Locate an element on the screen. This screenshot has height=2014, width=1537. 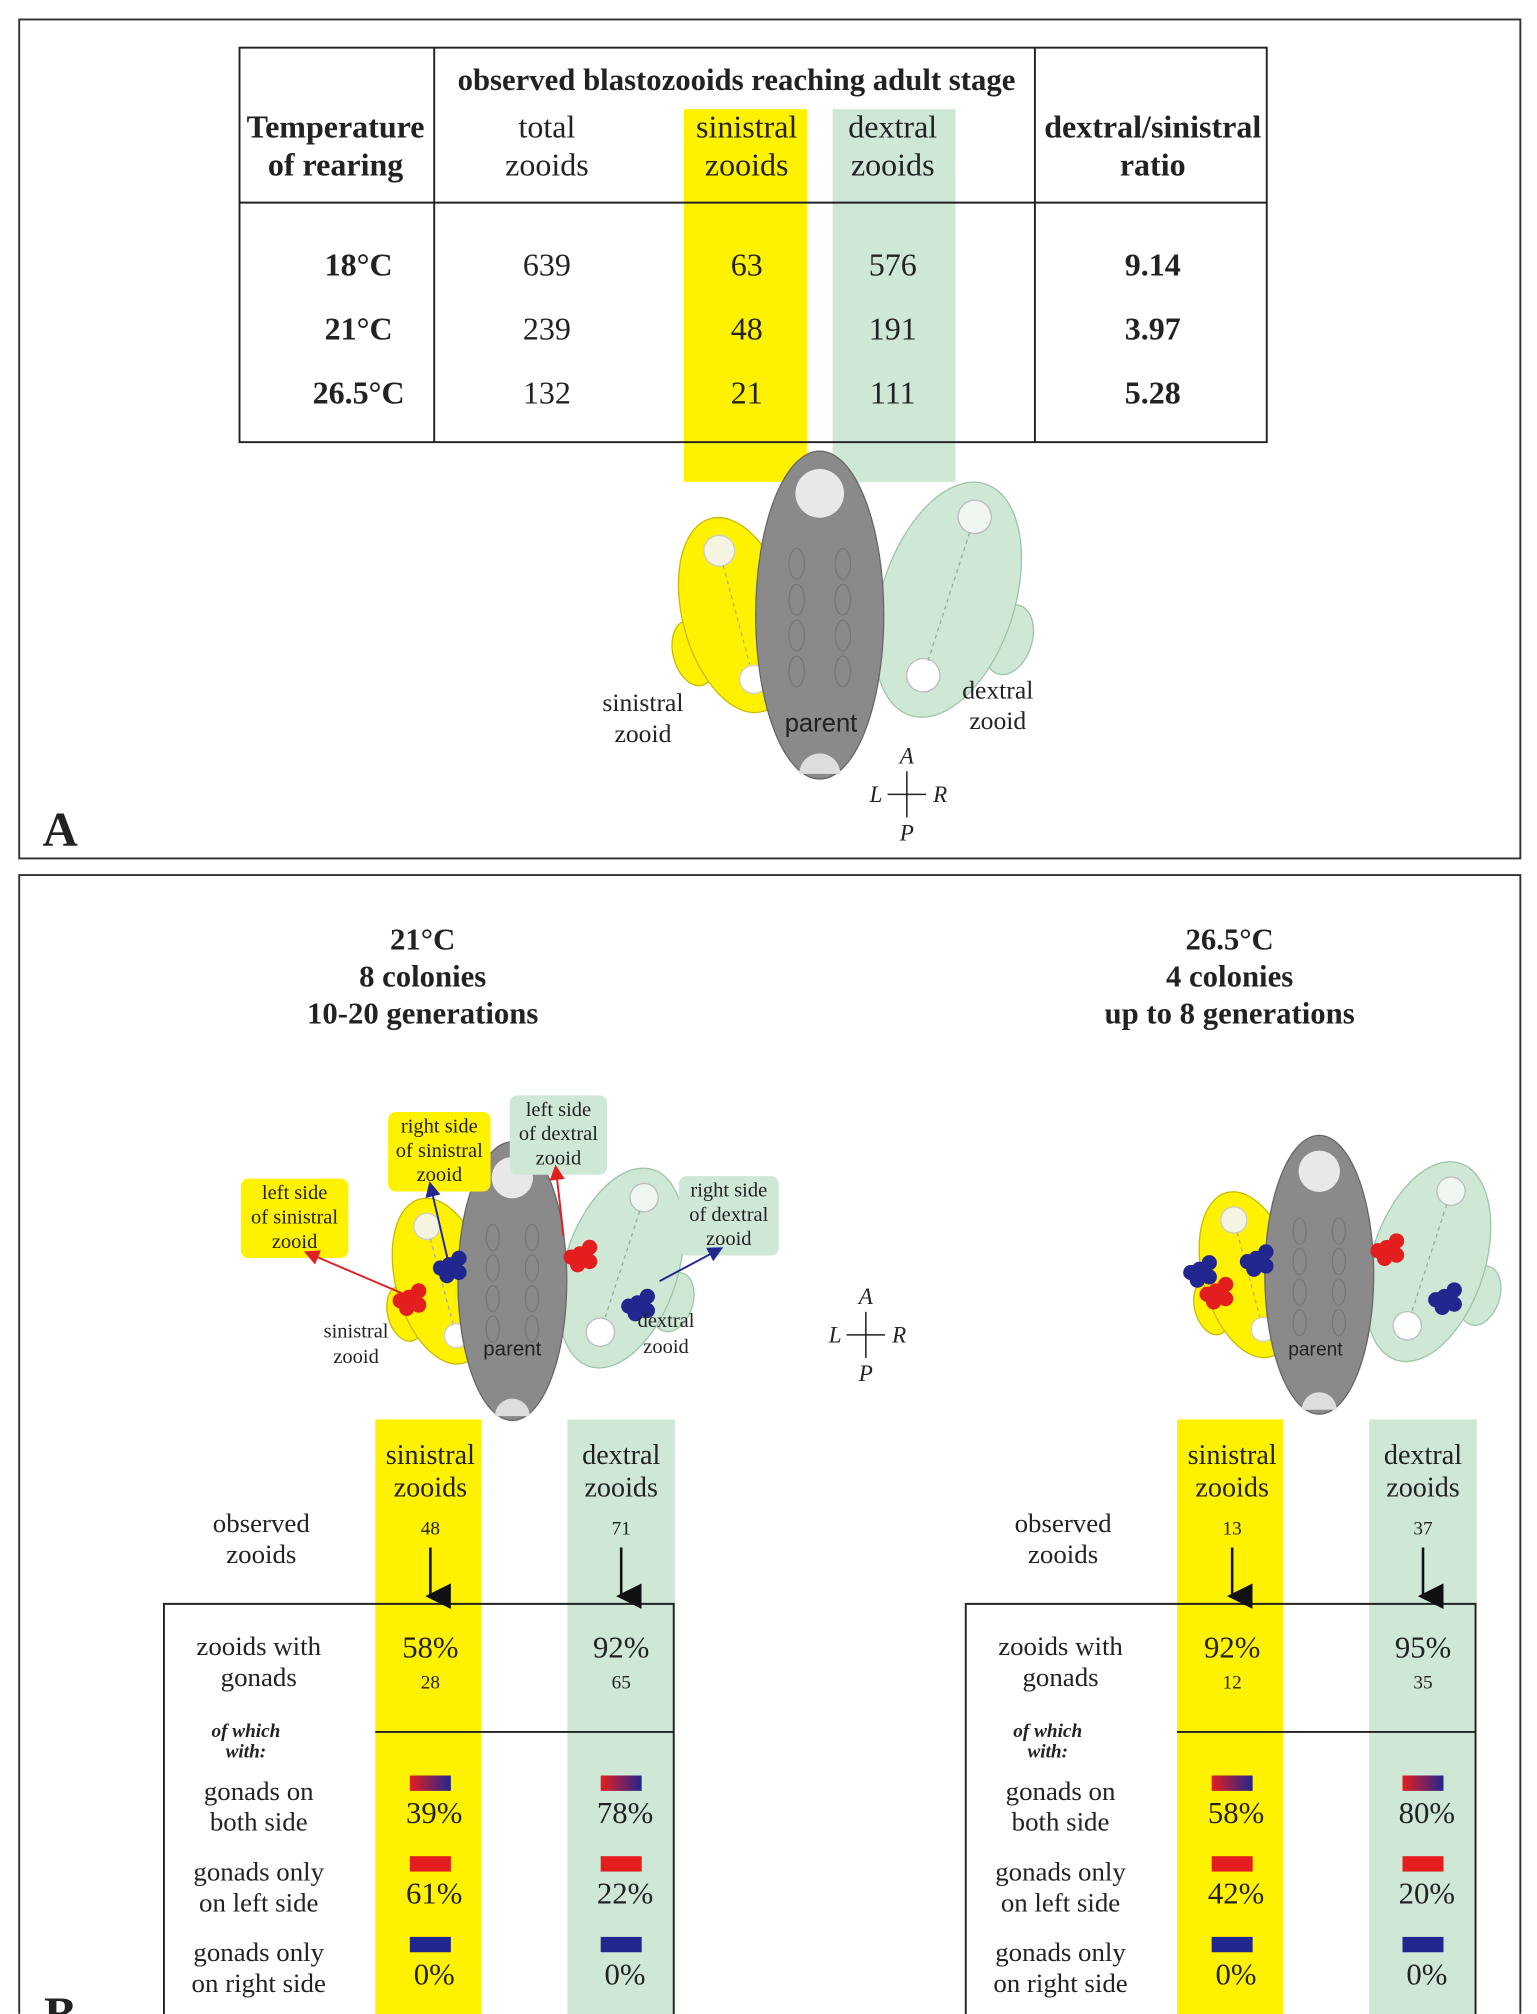
axis-label: P is located at coordinates (906, 832).